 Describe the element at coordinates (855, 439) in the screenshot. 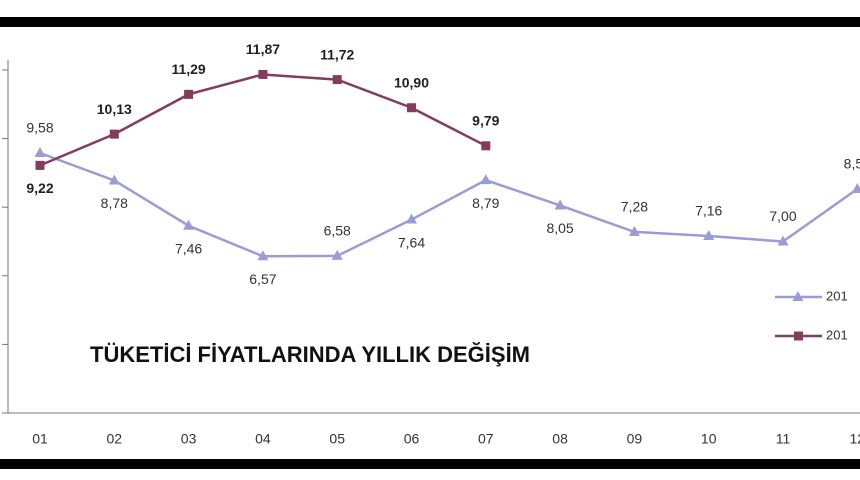

I see `x-tick-label: 12` at that location.